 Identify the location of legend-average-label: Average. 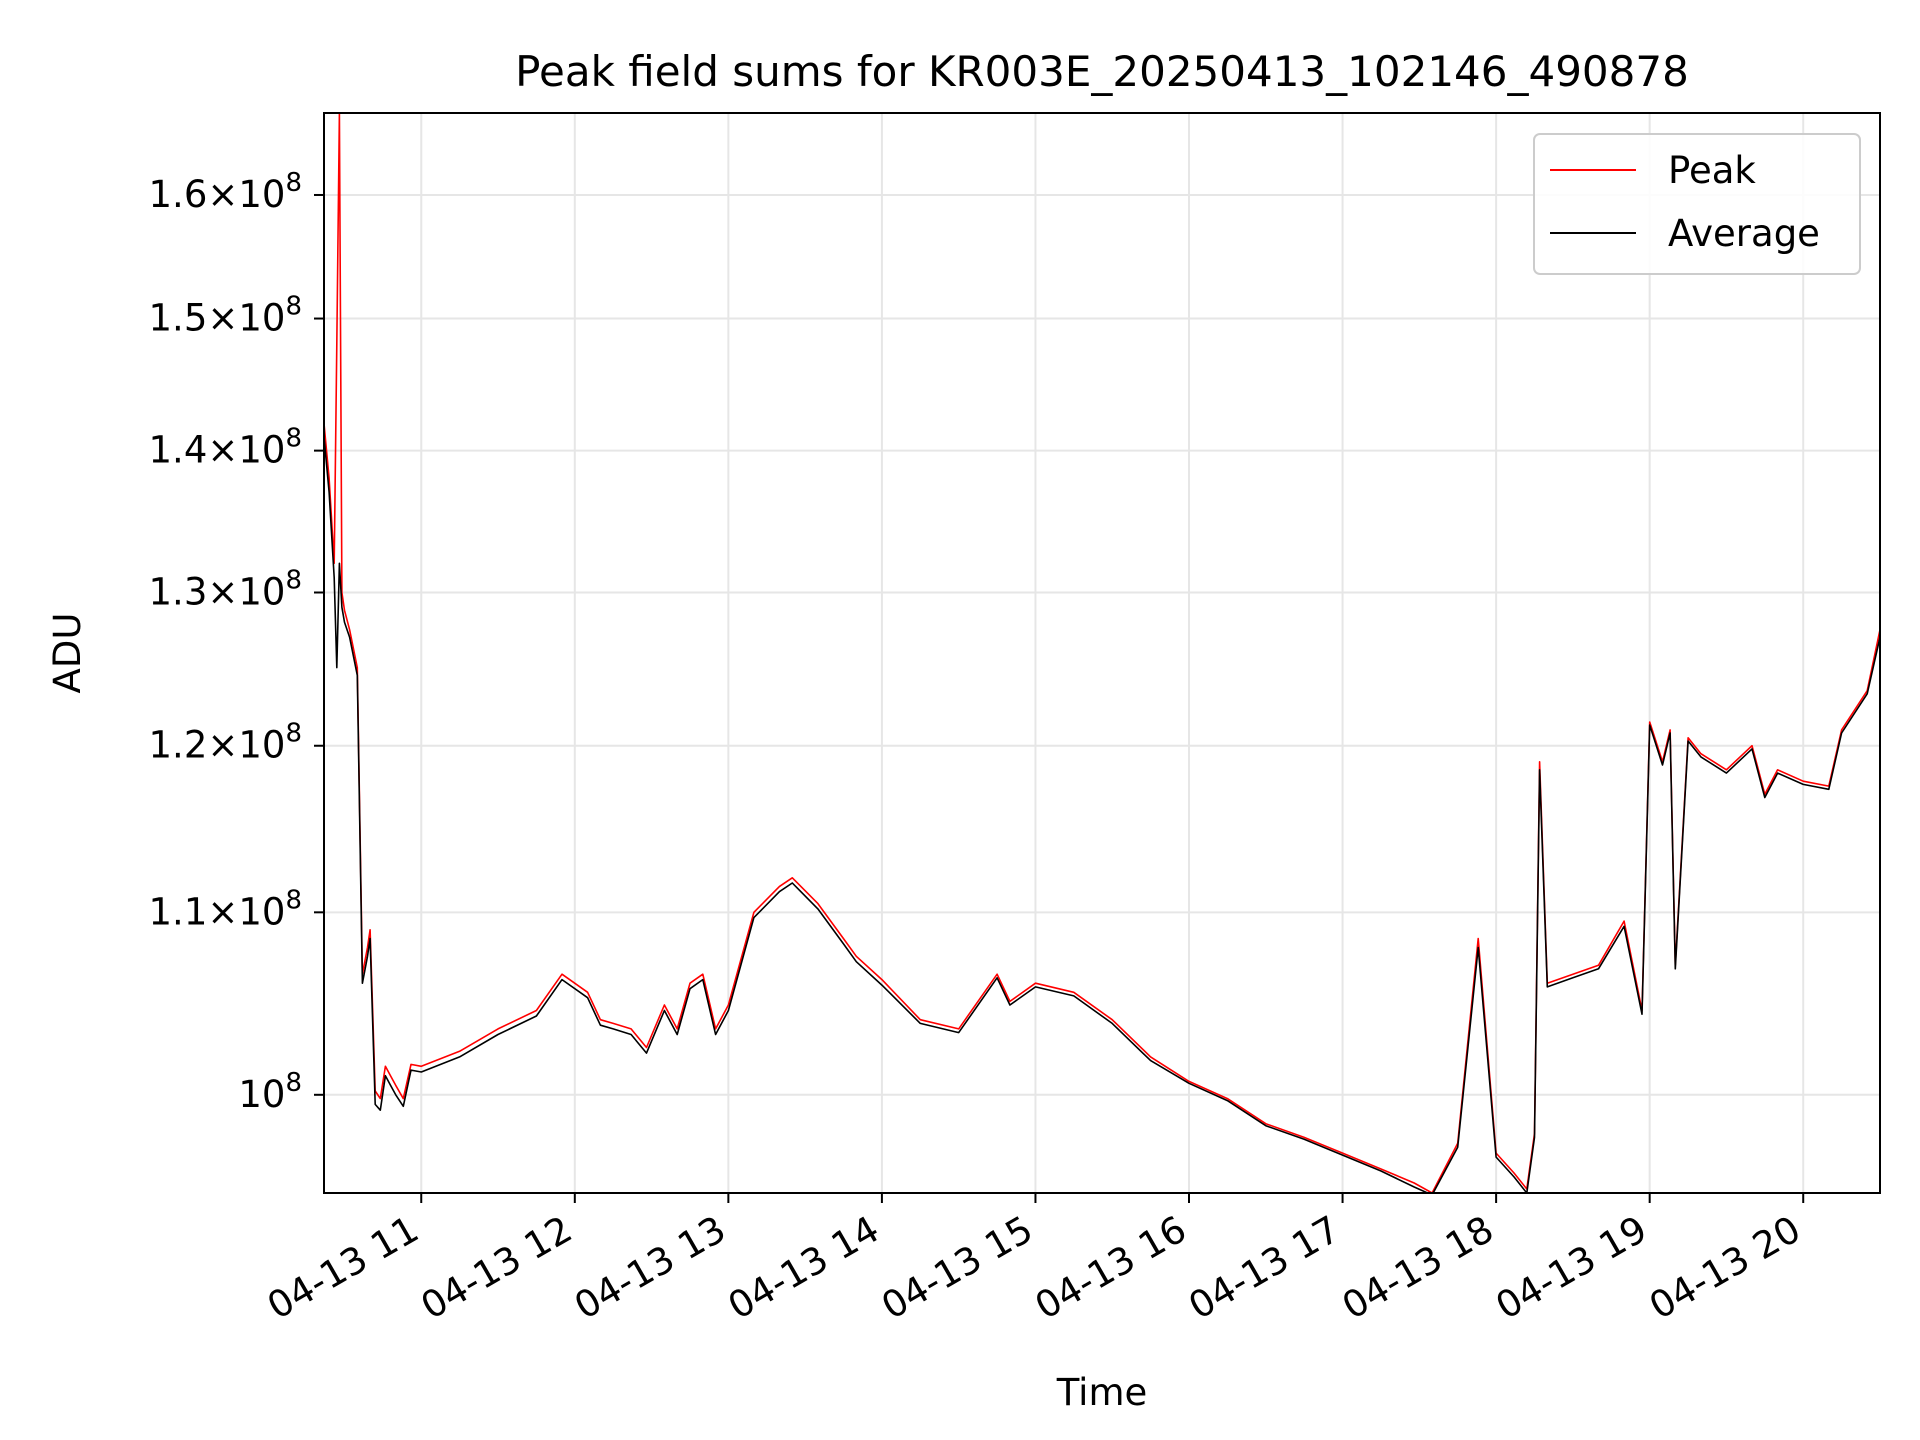
(1744, 233).